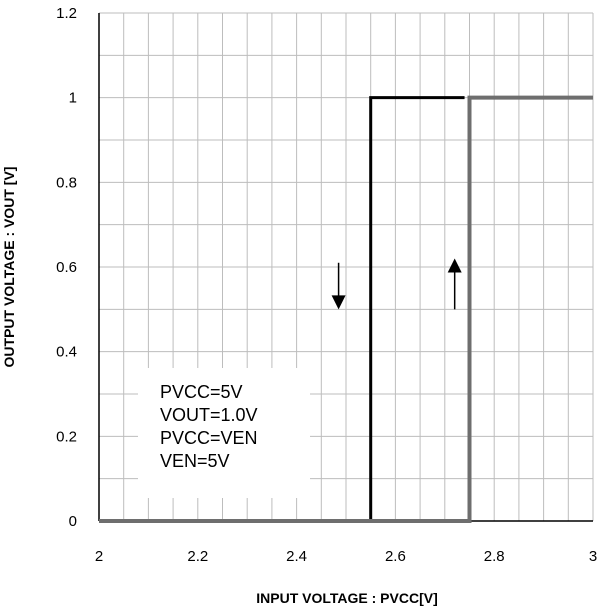 This screenshot has width=613, height=614. I want to click on y-tick-label: 0.6, so click(66, 267).